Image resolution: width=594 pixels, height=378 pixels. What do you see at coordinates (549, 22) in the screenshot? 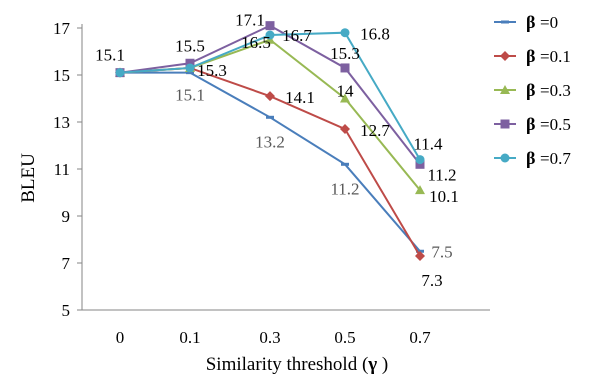
I see `legend-series-name: =0` at bounding box center [549, 22].